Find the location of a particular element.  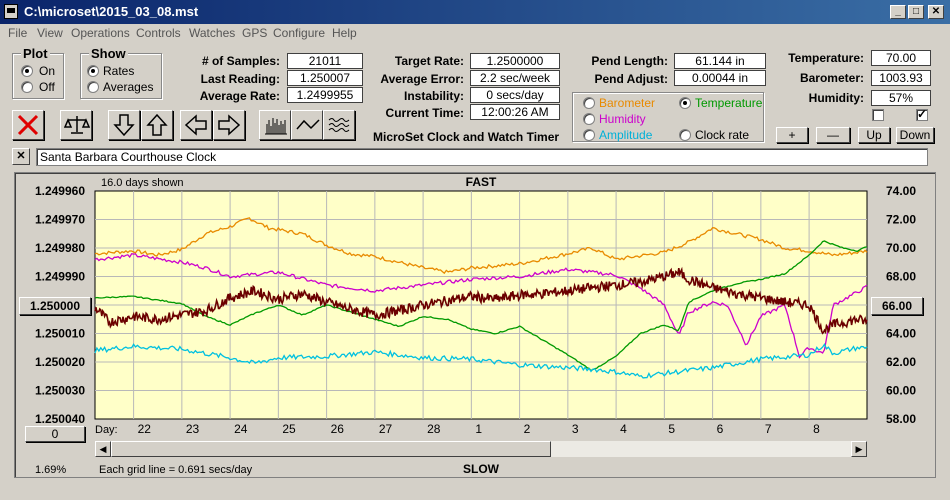

day-tick-label: 23 is located at coordinates (193, 429).